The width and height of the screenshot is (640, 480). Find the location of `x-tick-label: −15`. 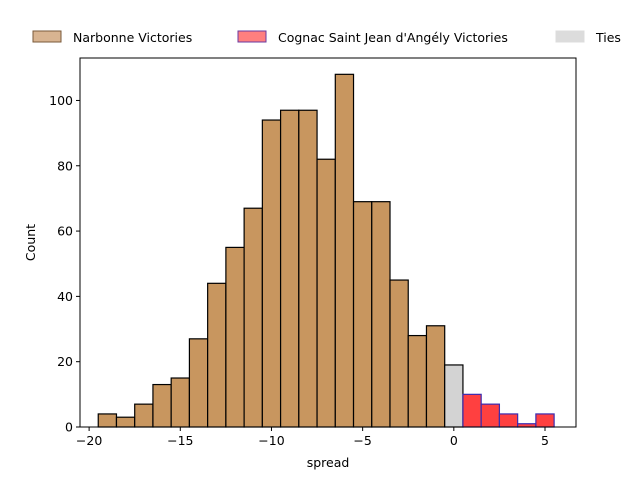

x-tick-label: −15 is located at coordinates (180, 440).